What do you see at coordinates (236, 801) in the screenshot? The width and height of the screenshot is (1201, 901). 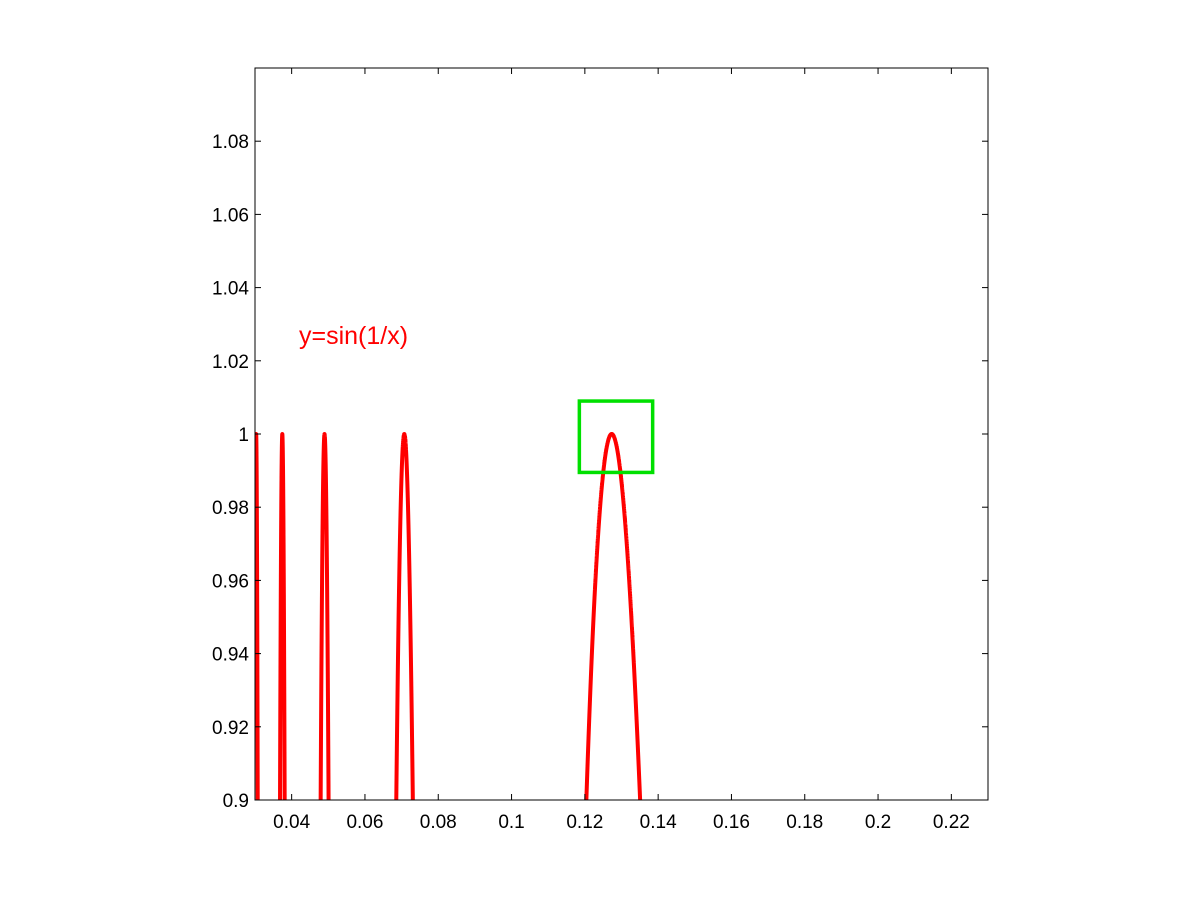 I see `y-tick-label: 0.9` at bounding box center [236, 801].